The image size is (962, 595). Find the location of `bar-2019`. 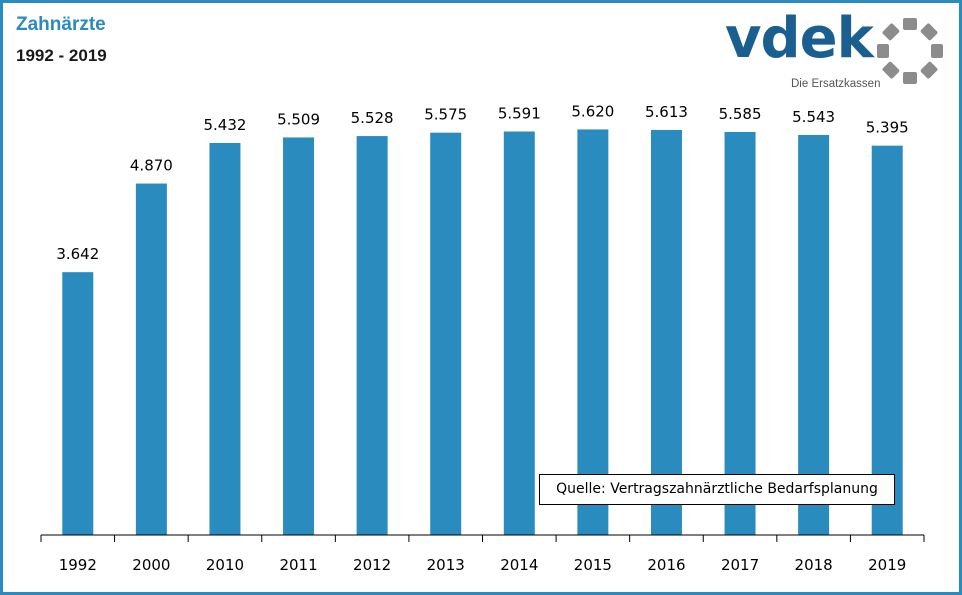

bar-2019 is located at coordinates (887, 340).